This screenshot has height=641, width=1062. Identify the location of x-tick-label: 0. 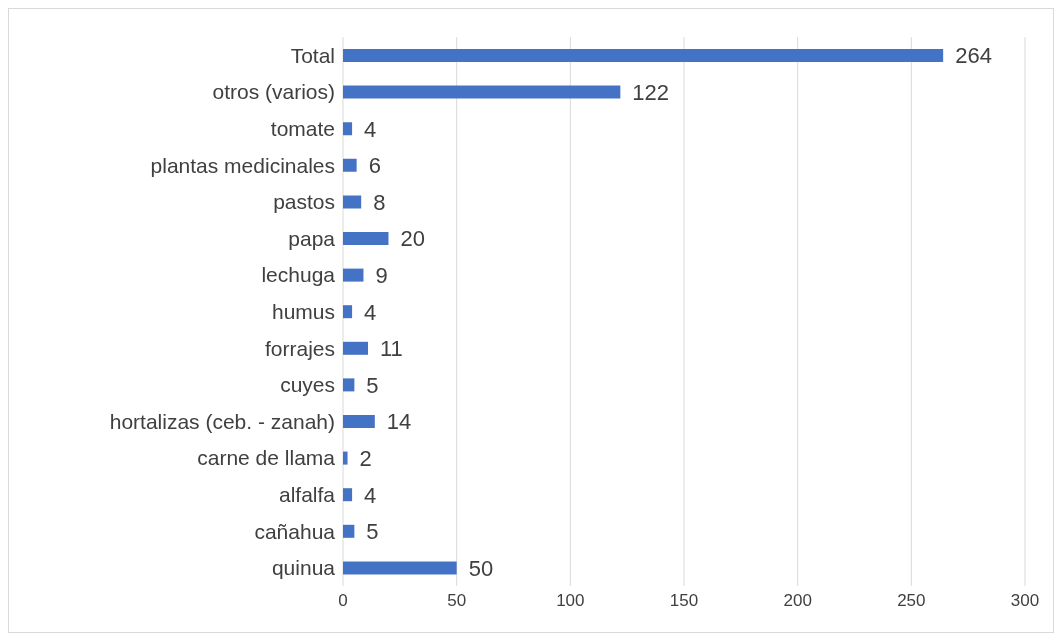
(343, 601).